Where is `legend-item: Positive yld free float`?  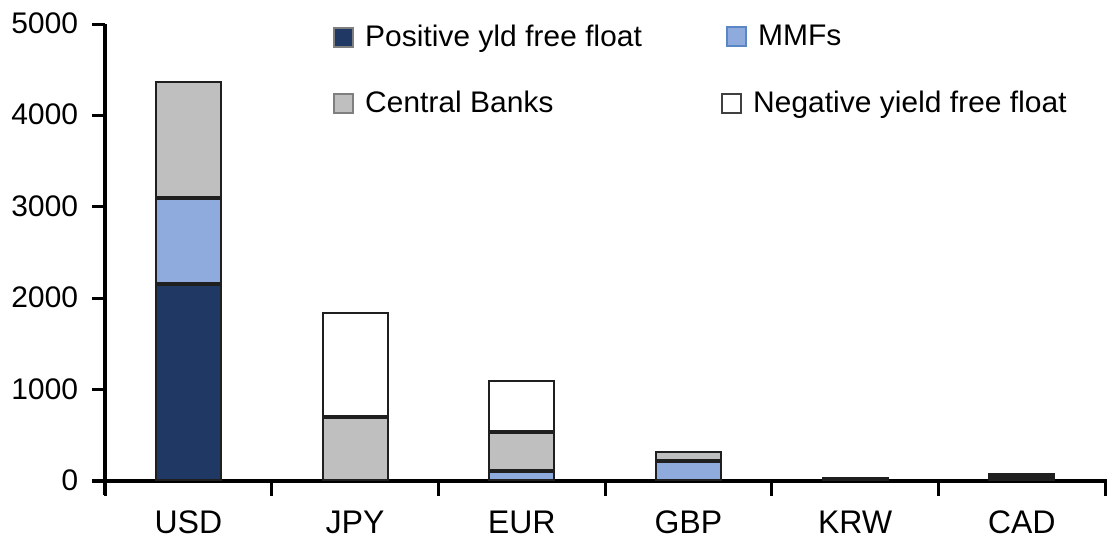 legend-item: Positive yld free float is located at coordinates (487, 37).